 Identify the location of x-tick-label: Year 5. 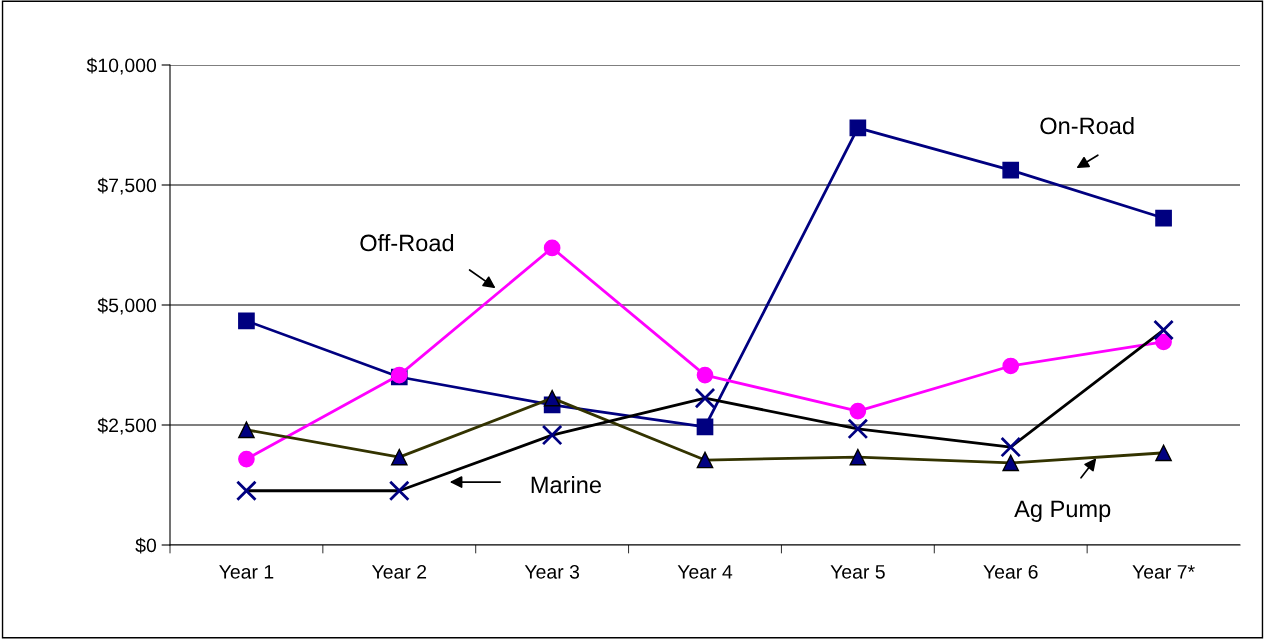
(857, 572).